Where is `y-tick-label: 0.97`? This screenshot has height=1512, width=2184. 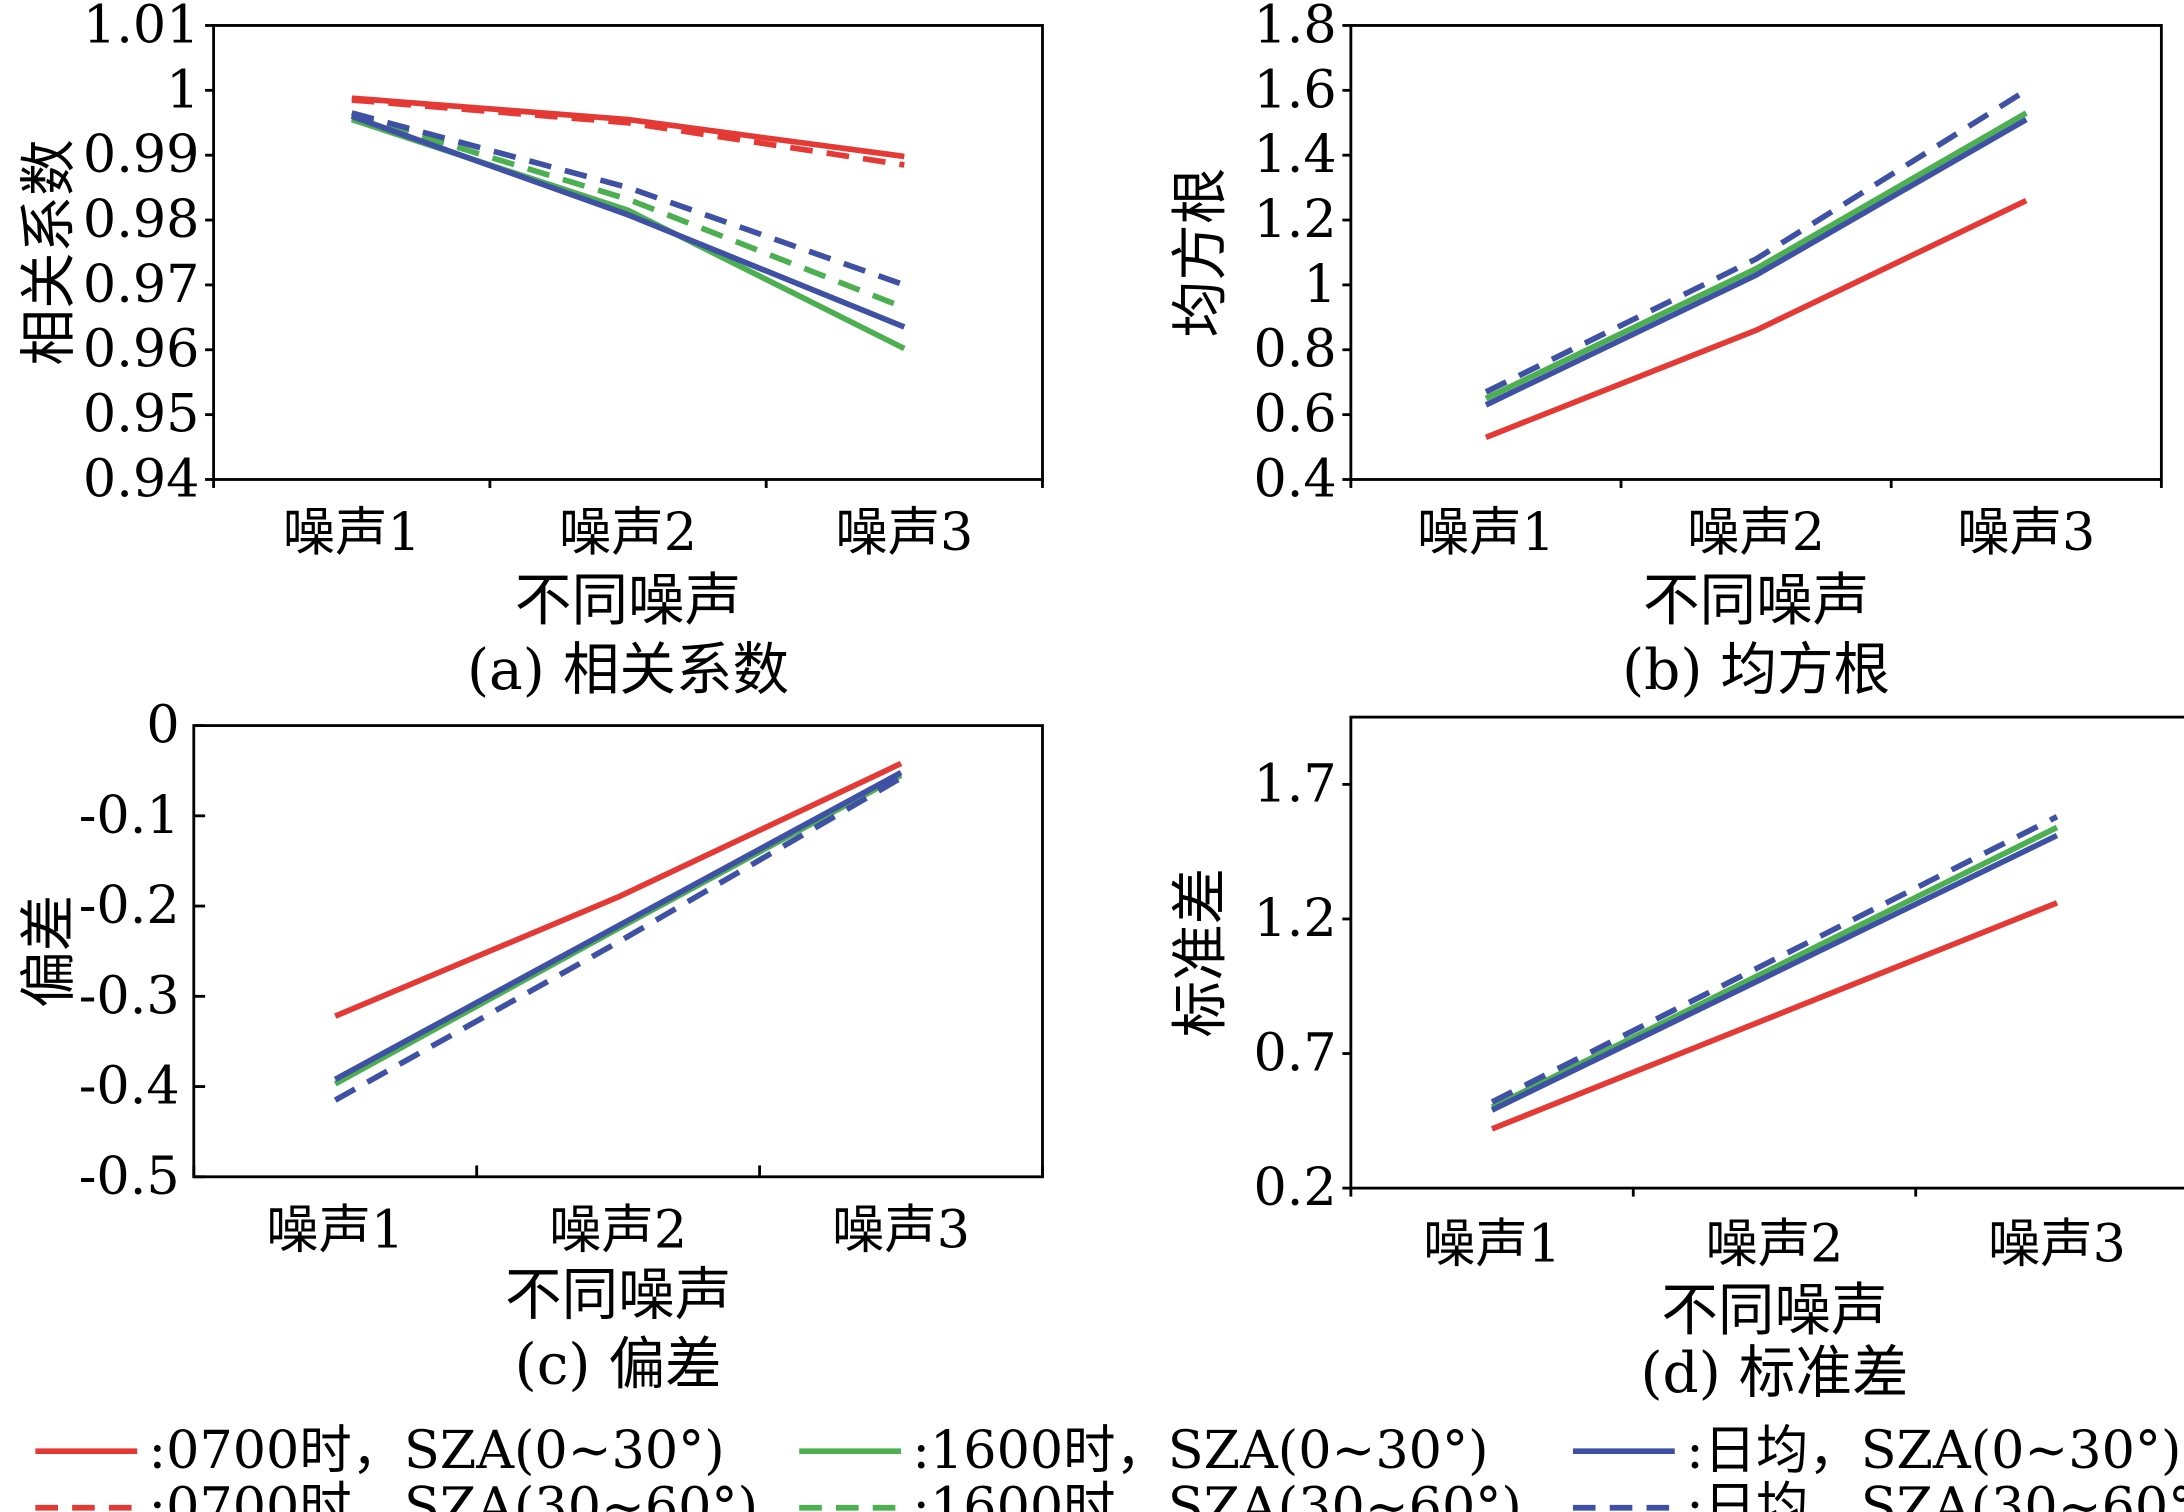
y-tick-label: 0.97 is located at coordinates (141, 284).